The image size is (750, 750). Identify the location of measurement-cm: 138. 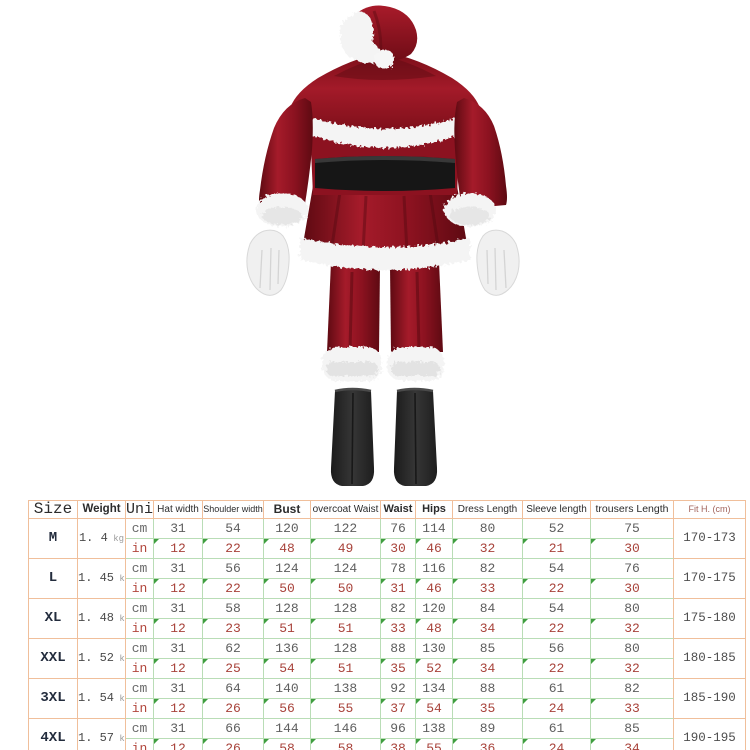
(434, 729).